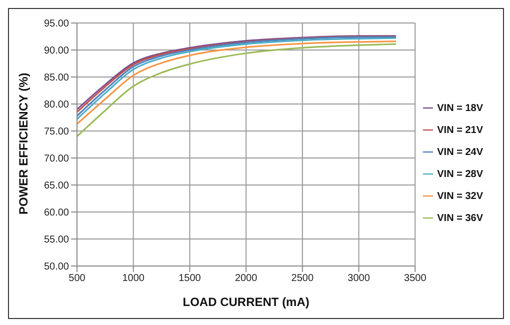  What do you see at coordinates (133, 278) in the screenshot?
I see `x-tick-label: 1000` at bounding box center [133, 278].